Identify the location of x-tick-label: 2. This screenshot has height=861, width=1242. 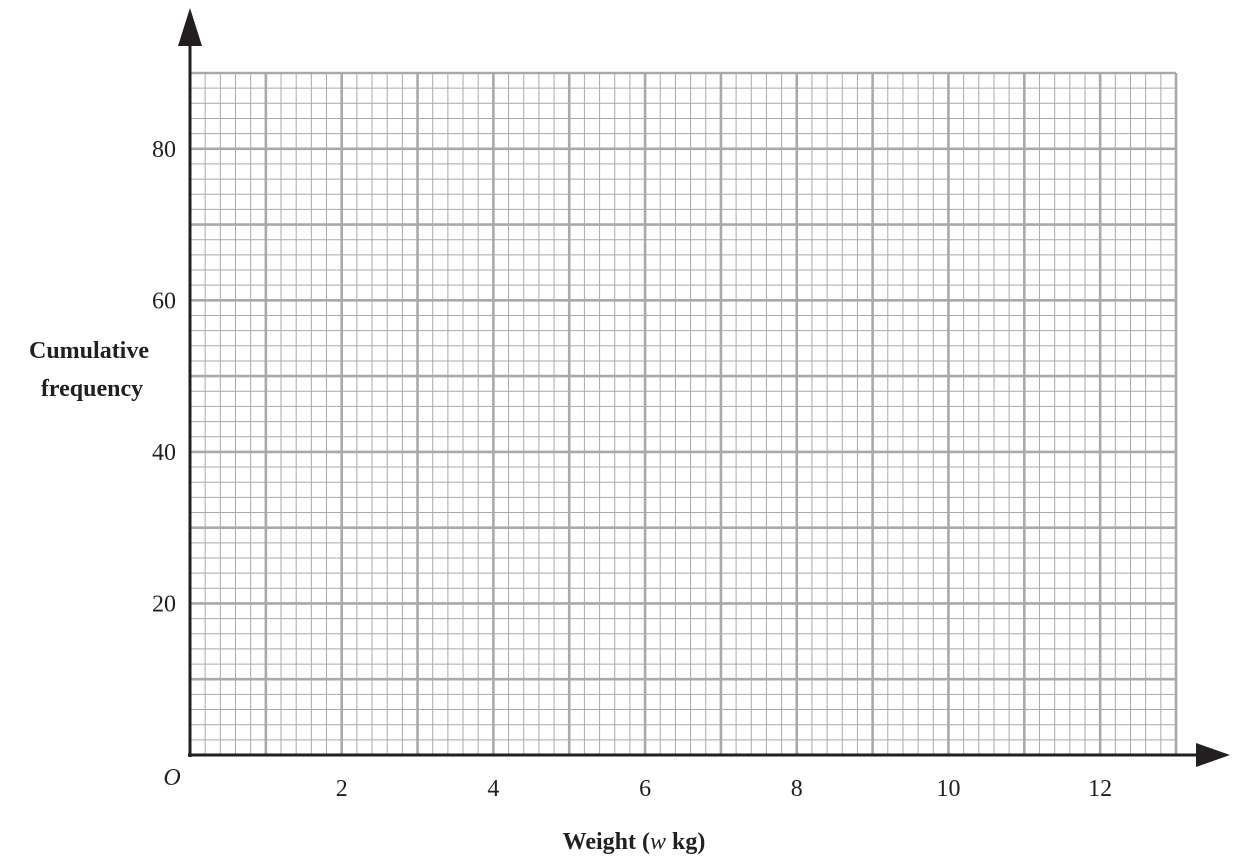
(342, 789).